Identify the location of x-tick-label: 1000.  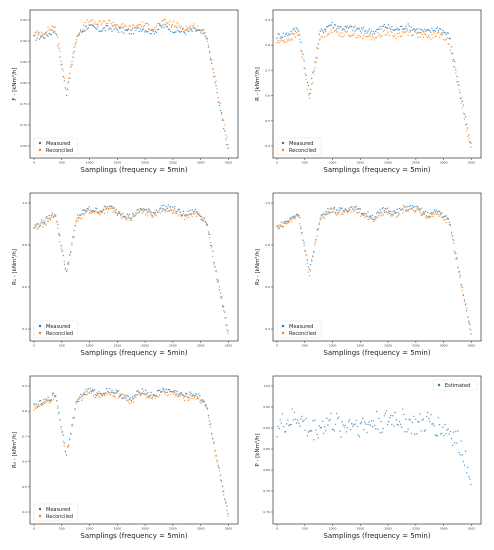
(333, 346).